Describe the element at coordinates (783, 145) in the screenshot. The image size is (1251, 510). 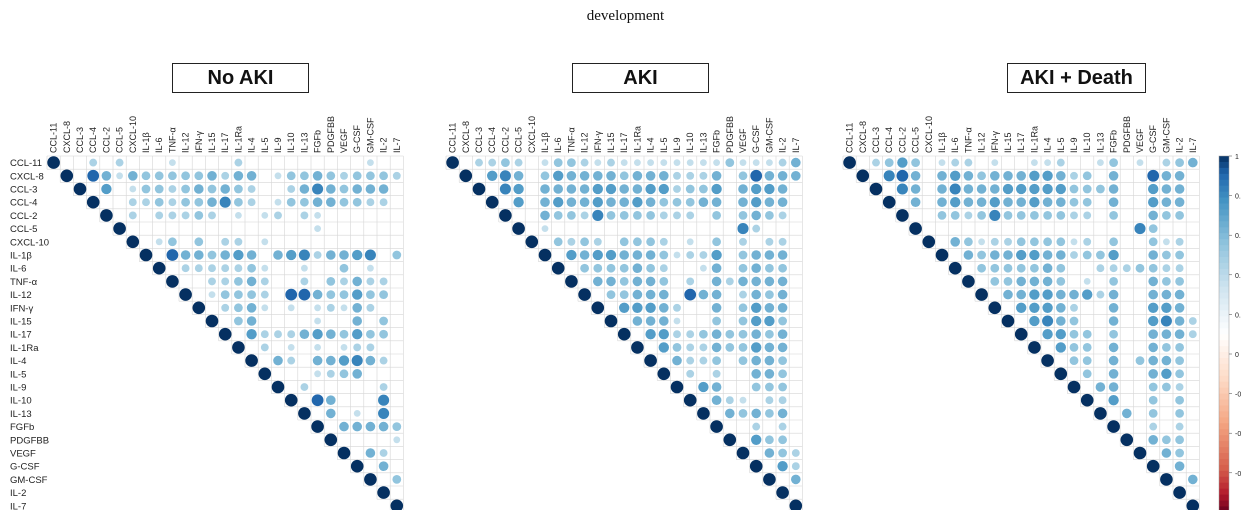
I see `column-label: IL-2` at that location.